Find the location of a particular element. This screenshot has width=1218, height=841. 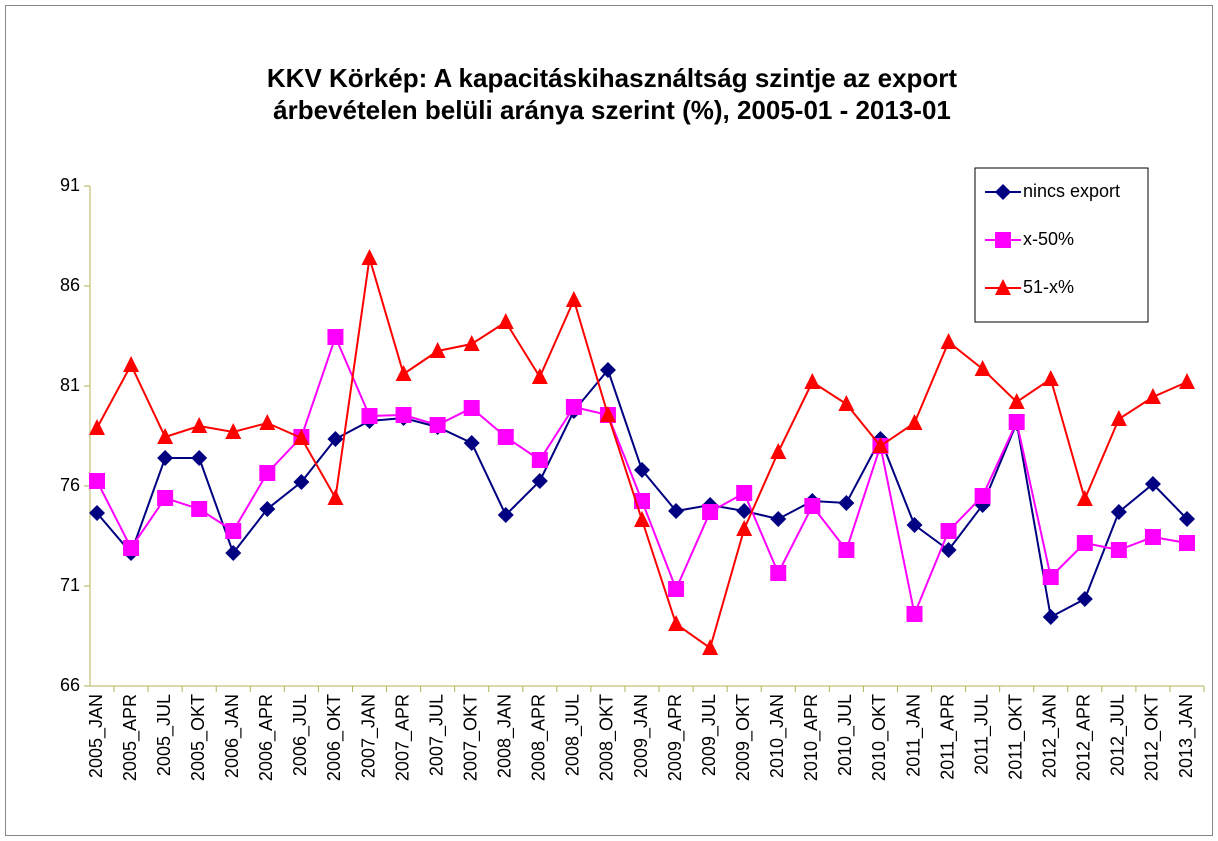

x-tick-label: 2009_OKT is located at coordinates (743, 737).